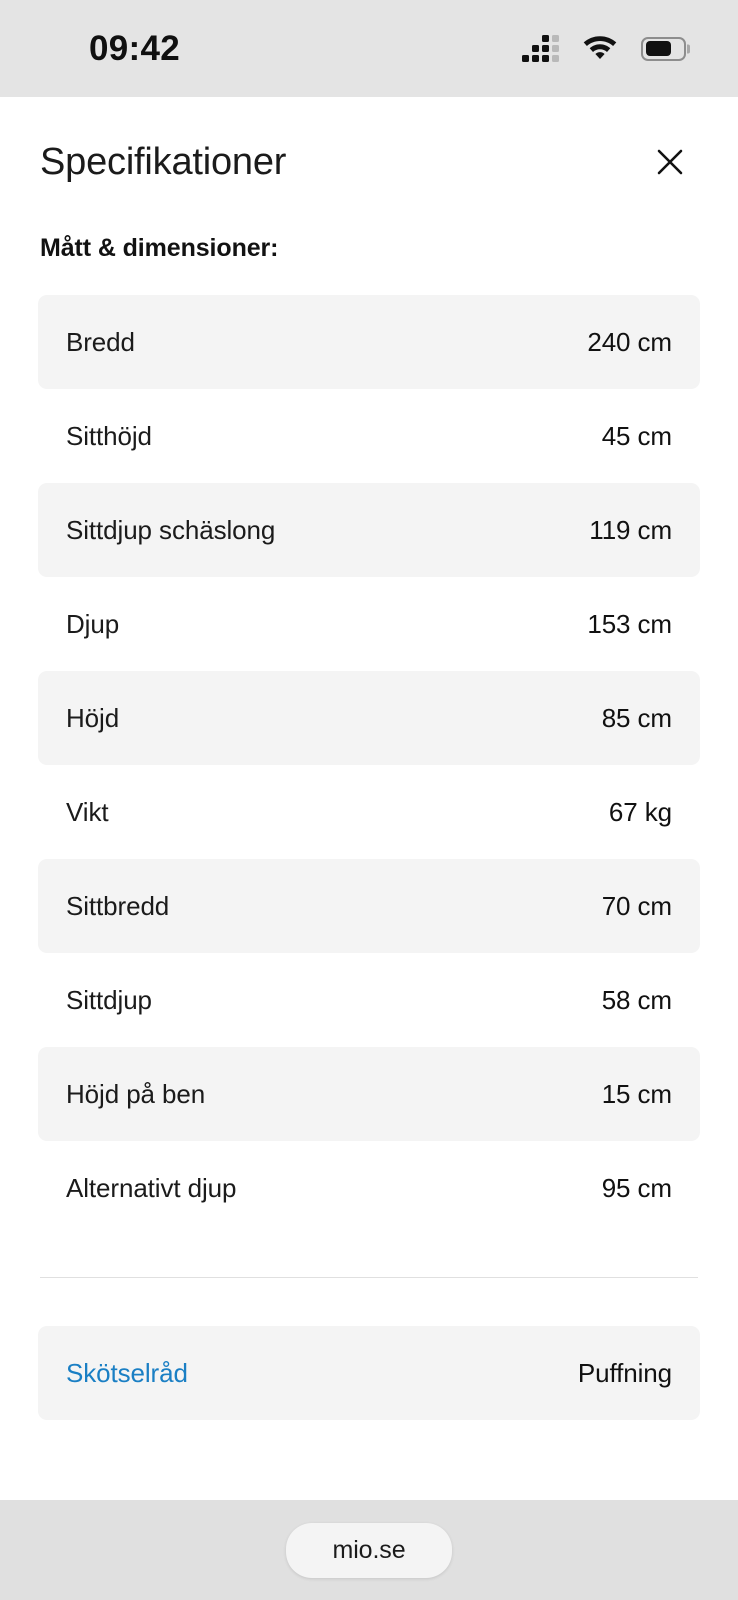 The height and width of the screenshot is (1600, 738). I want to click on spec-value: 15 cm, so click(636, 1093).